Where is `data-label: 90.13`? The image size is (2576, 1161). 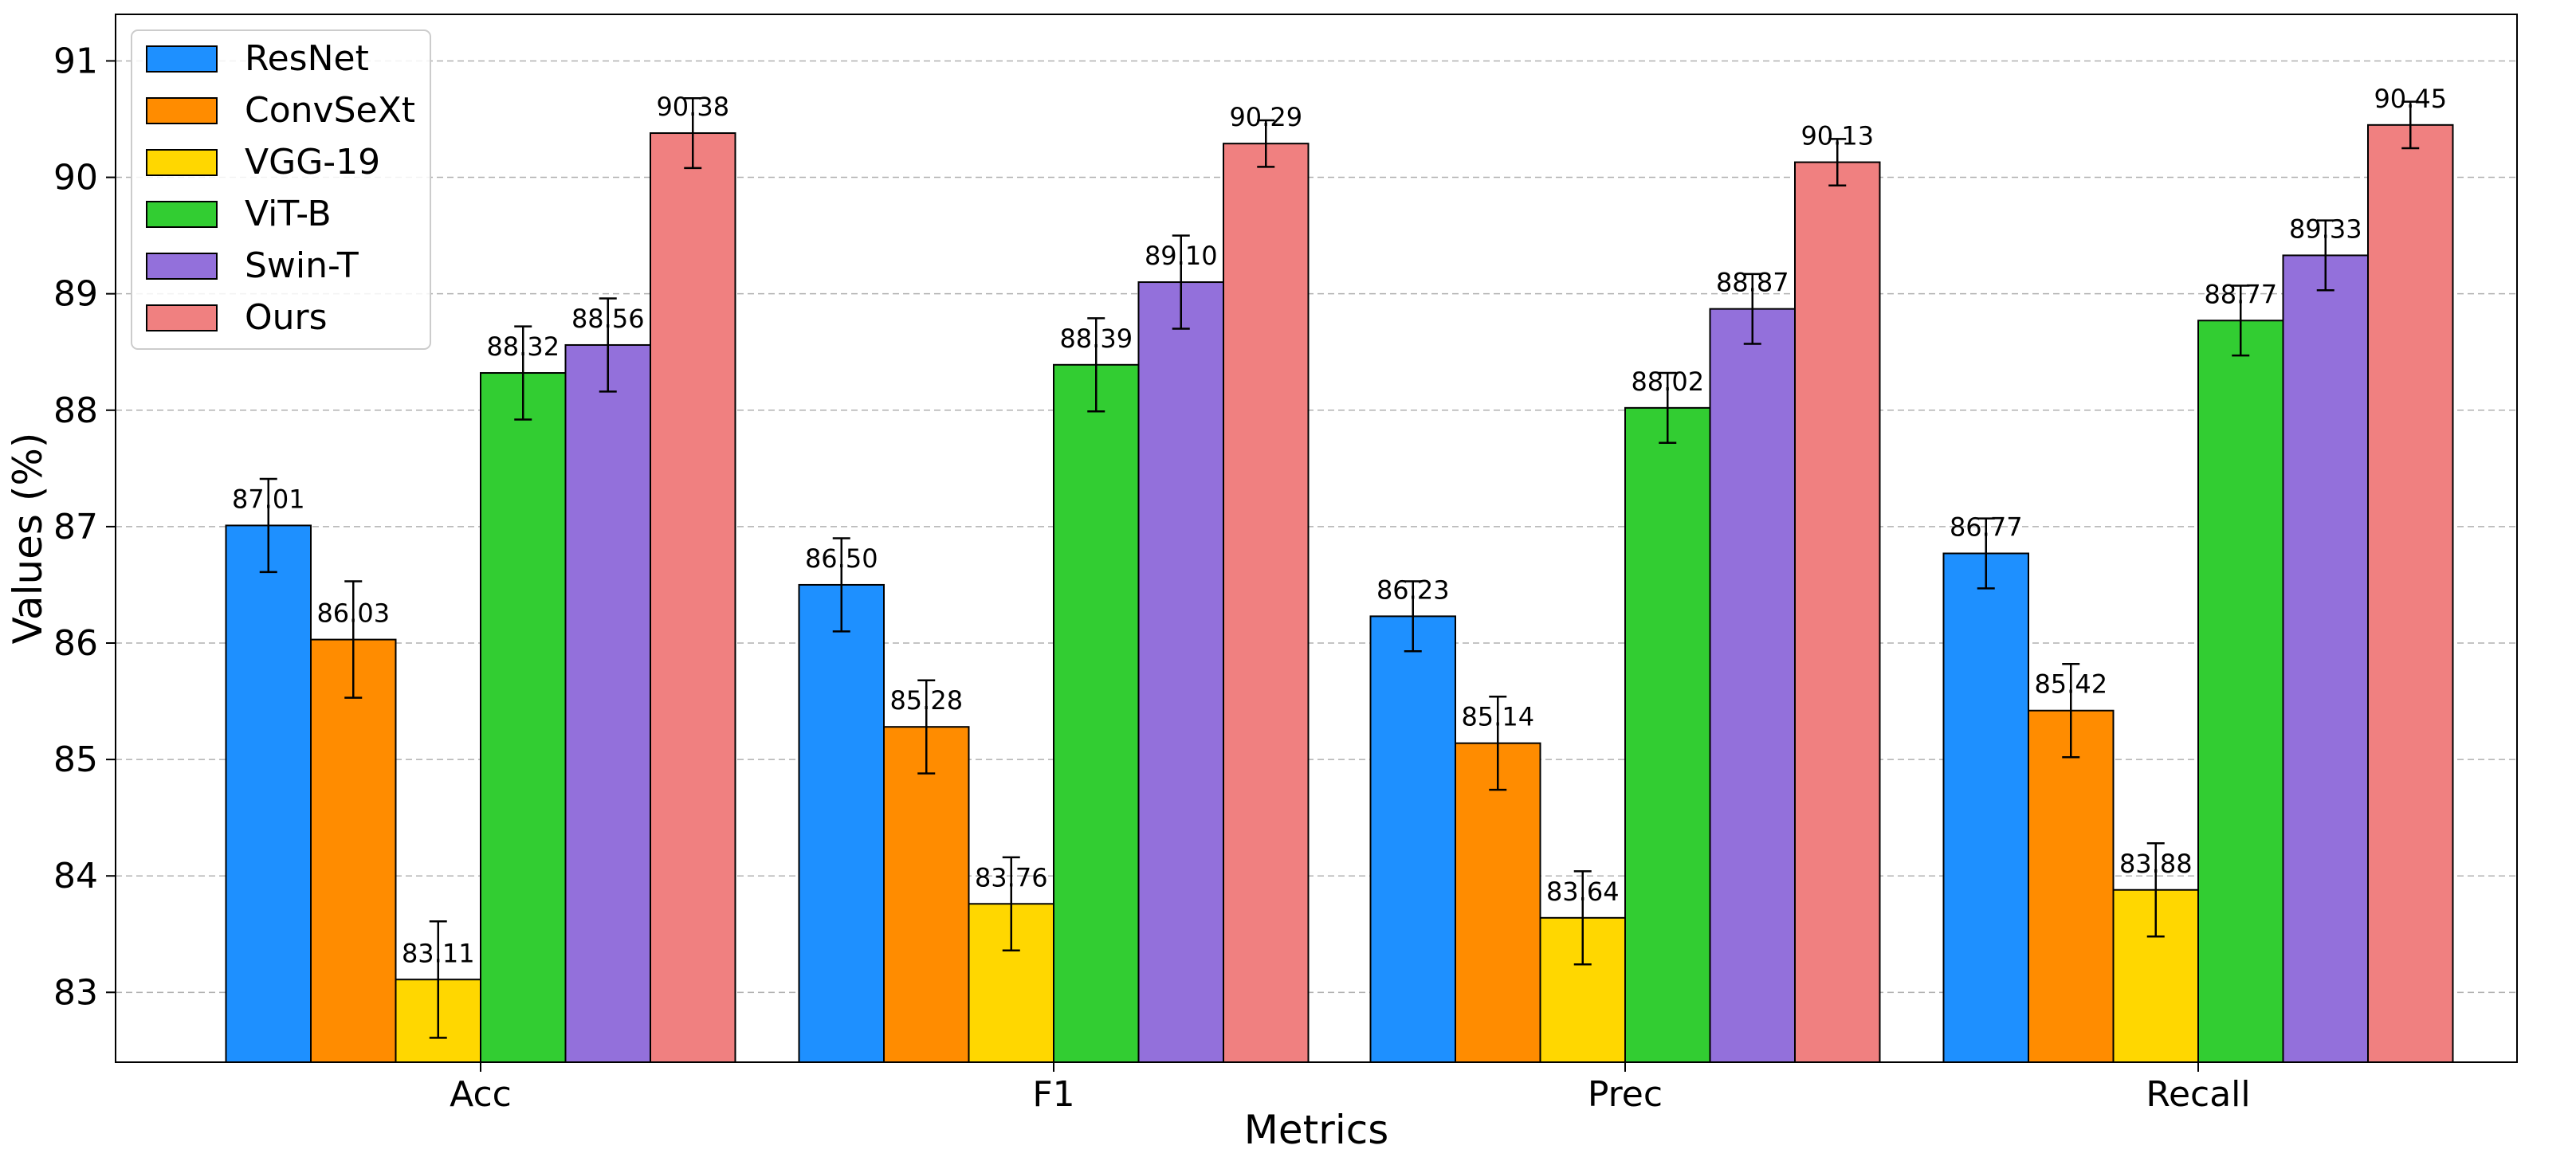
data-label: 90.13 is located at coordinates (1837, 136).